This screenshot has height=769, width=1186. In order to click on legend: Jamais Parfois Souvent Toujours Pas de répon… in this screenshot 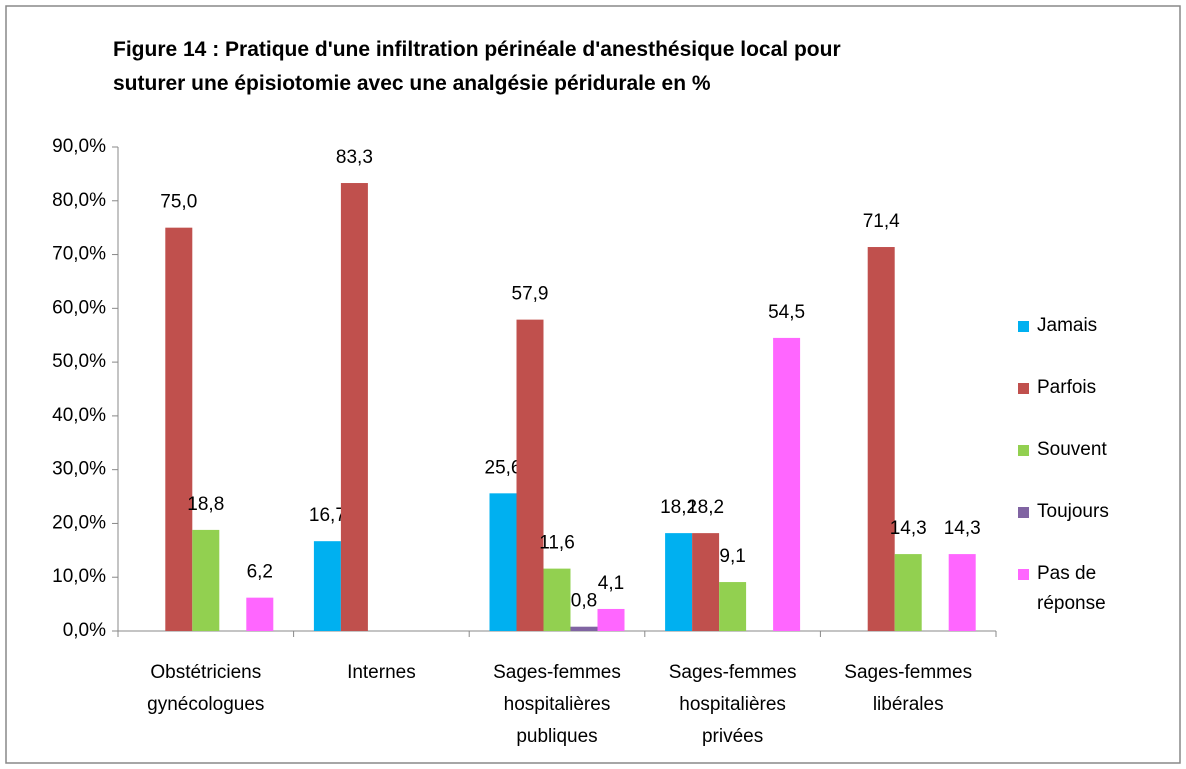, I will do `click(1093, 470)`.